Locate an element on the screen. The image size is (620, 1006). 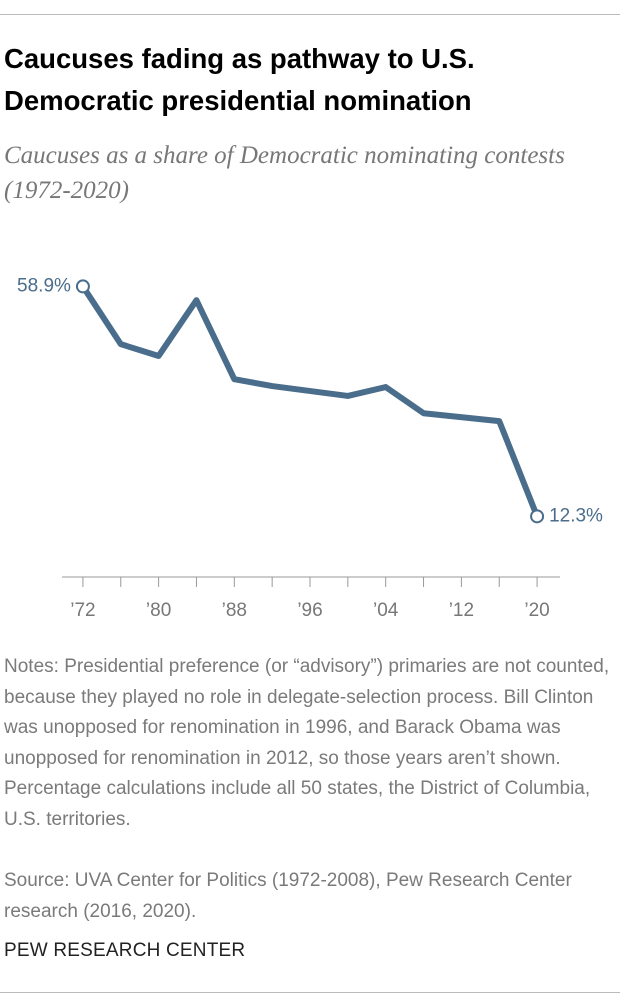
x-tick-label: ’96 is located at coordinates (309, 610).